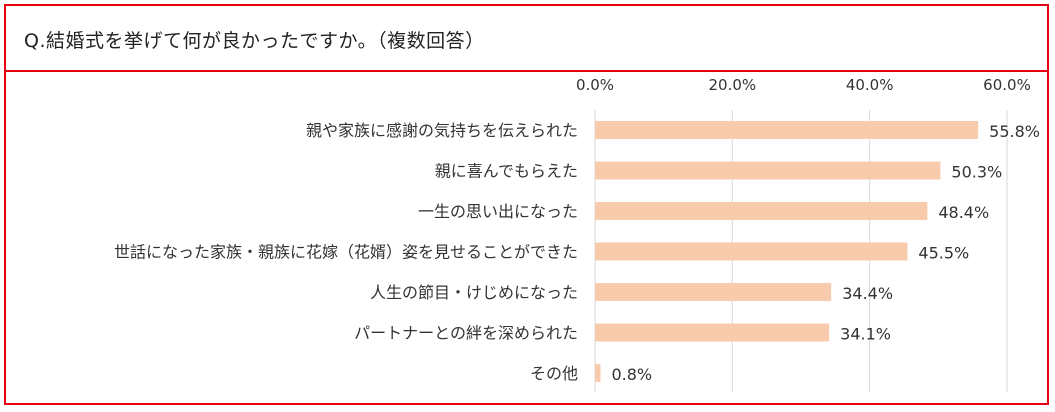 This screenshot has width=1055, height=412. I want to click on data-label: 50.3%, so click(976, 172).